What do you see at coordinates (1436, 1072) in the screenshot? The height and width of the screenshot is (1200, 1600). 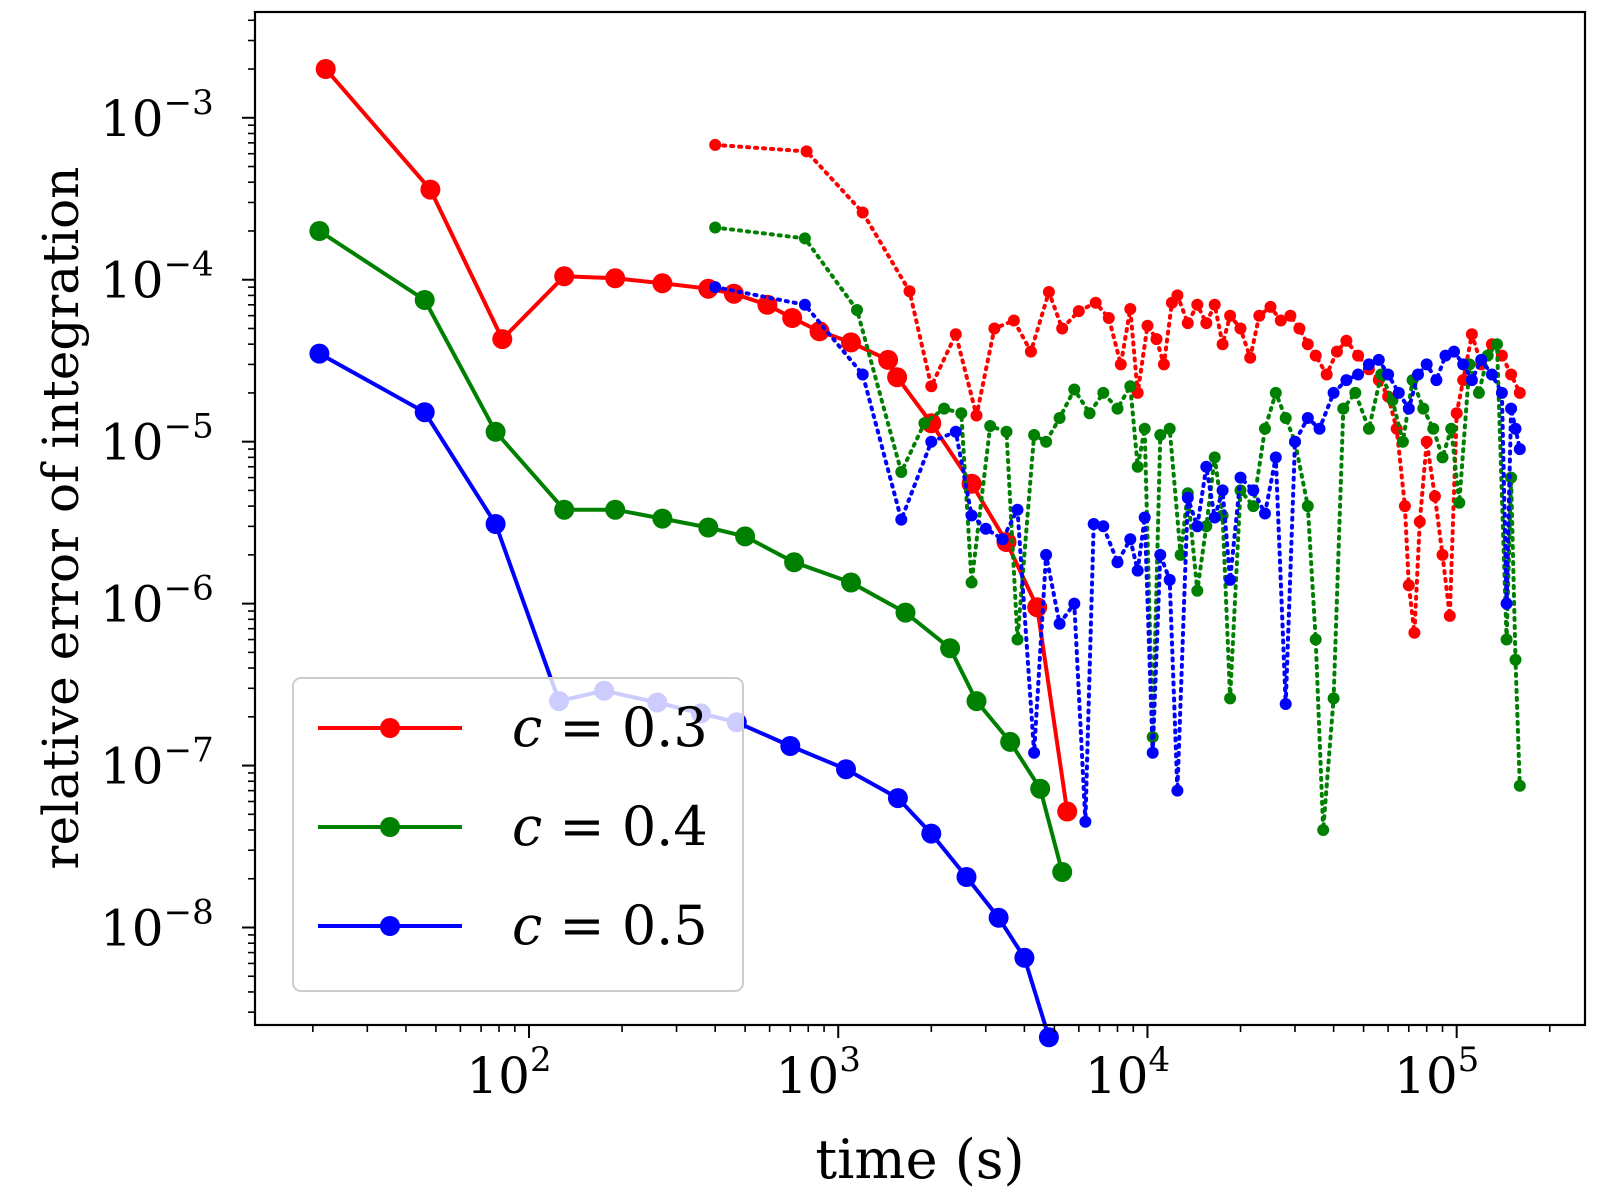 I see `x-tick-label: 10⁵` at bounding box center [1436, 1072].